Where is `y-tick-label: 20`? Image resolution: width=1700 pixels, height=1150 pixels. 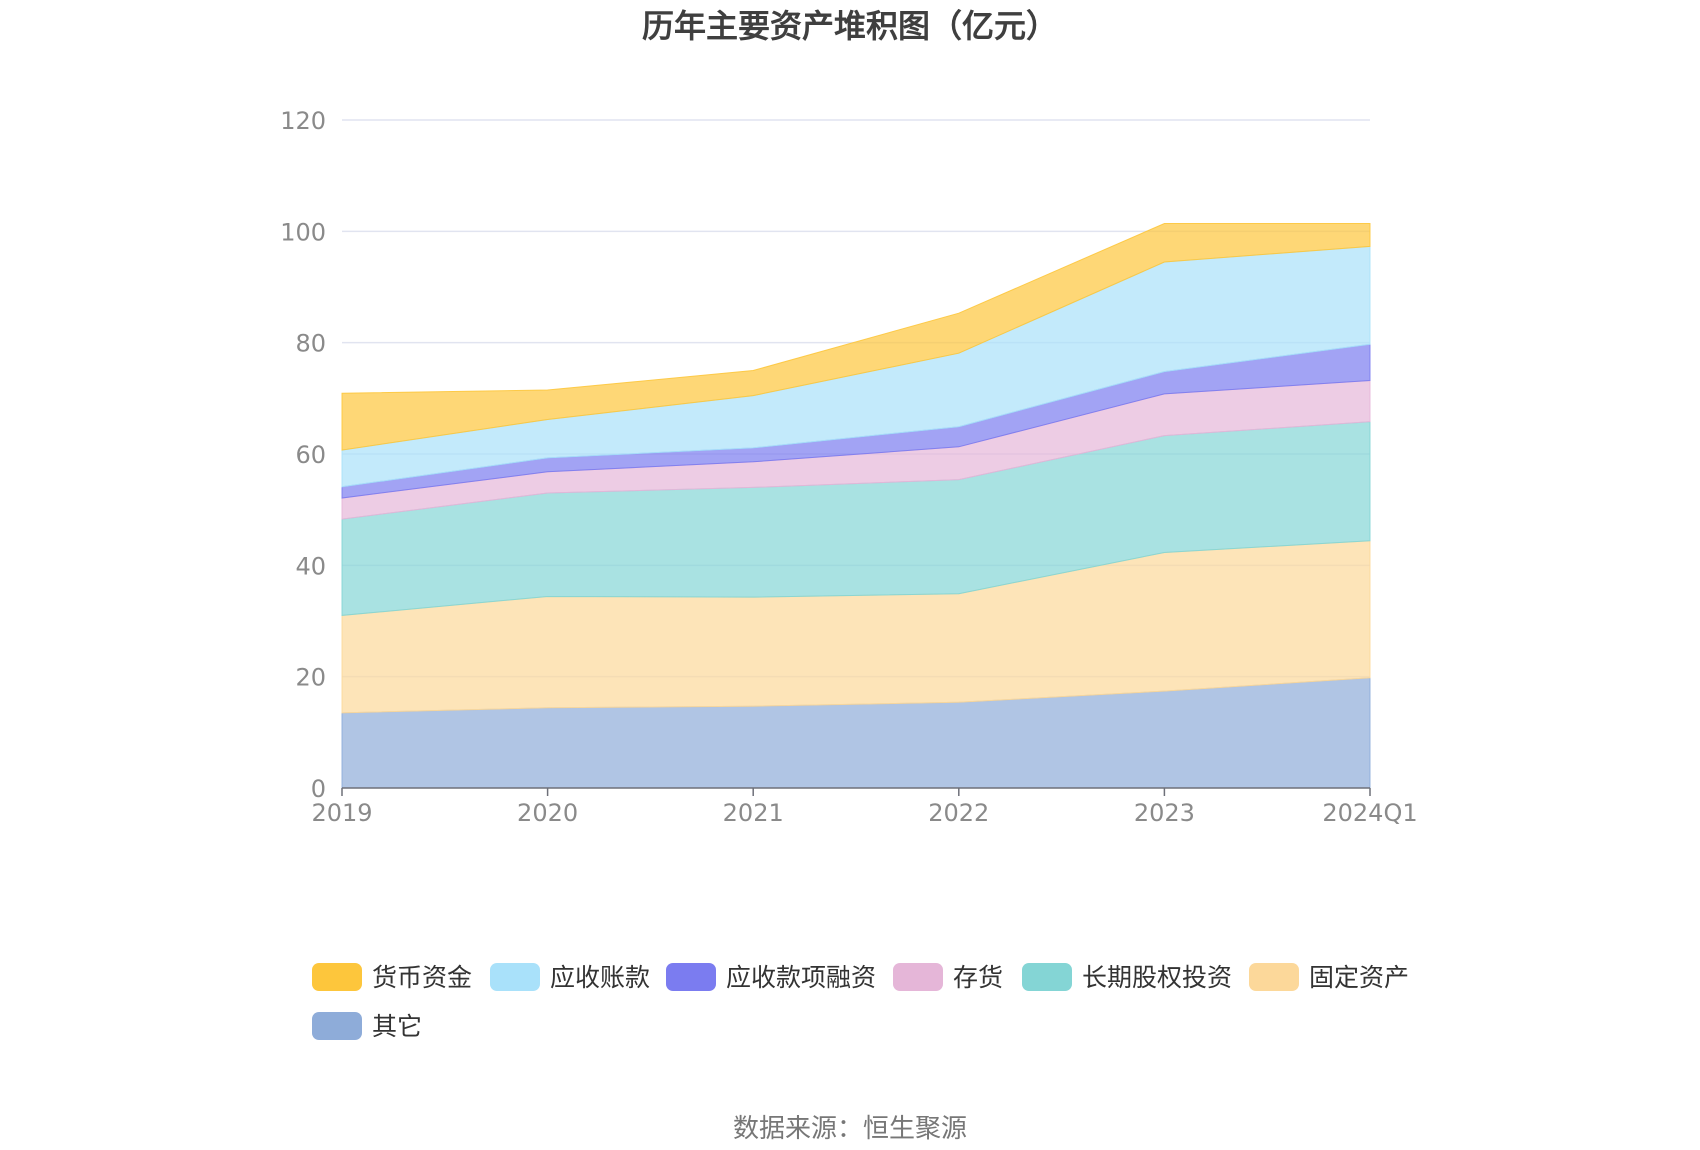
y-tick-label: 20 is located at coordinates (310, 678).